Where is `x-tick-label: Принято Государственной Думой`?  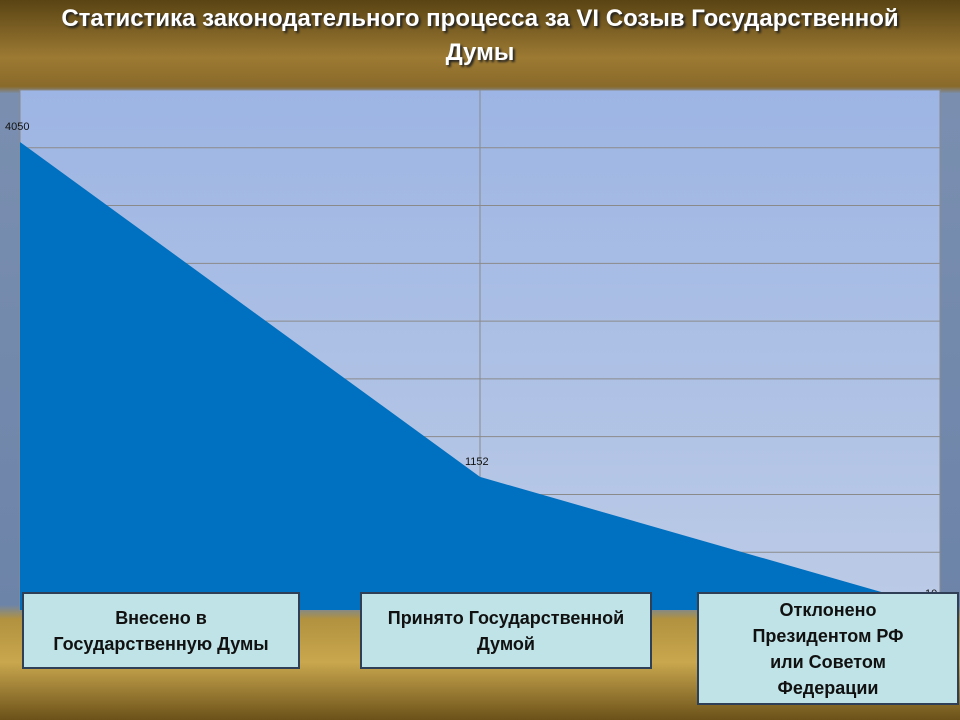
x-tick-label: Принято Государственной Думой is located at coordinates (506, 630).